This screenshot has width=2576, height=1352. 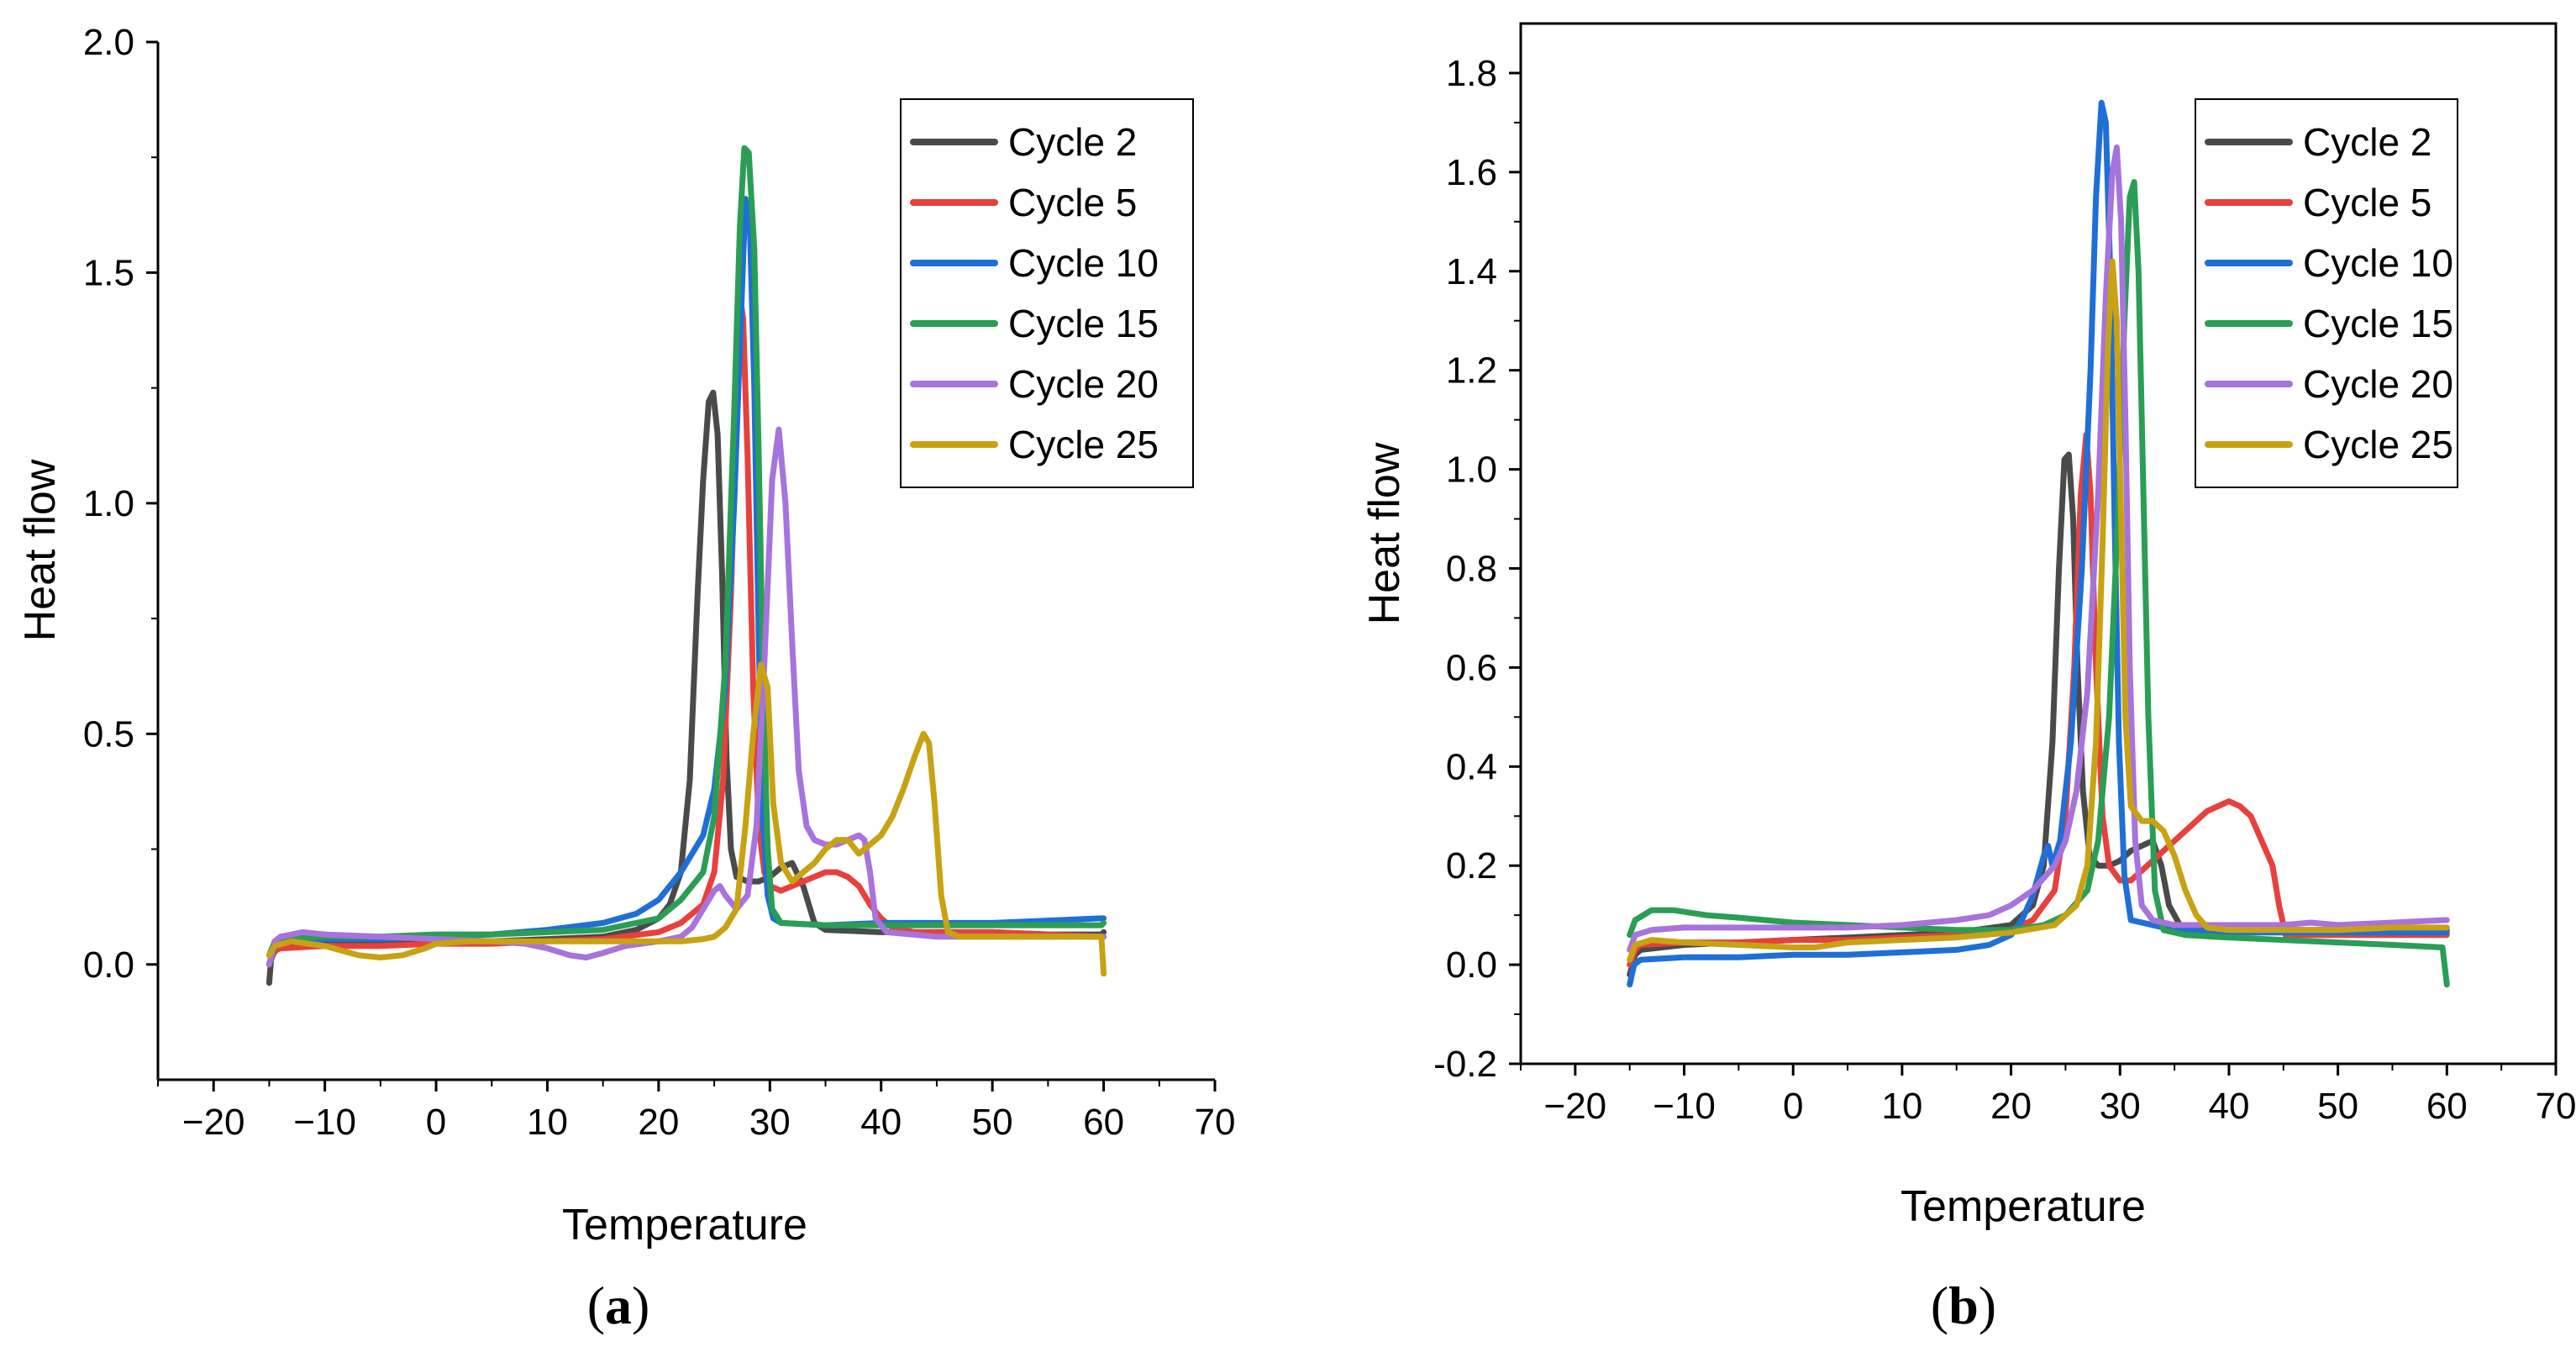 What do you see at coordinates (1465, 1064) in the screenshot?
I see `y-tick-label: -0.2` at bounding box center [1465, 1064].